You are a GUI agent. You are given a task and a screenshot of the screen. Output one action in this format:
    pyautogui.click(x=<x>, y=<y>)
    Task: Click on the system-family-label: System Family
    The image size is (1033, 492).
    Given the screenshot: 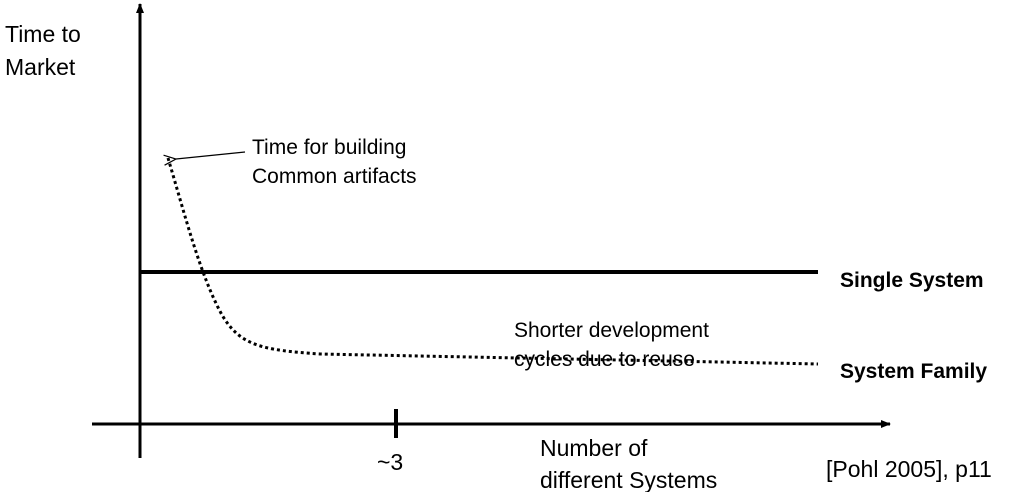 What is the action you would take?
    pyautogui.click(x=913, y=371)
    